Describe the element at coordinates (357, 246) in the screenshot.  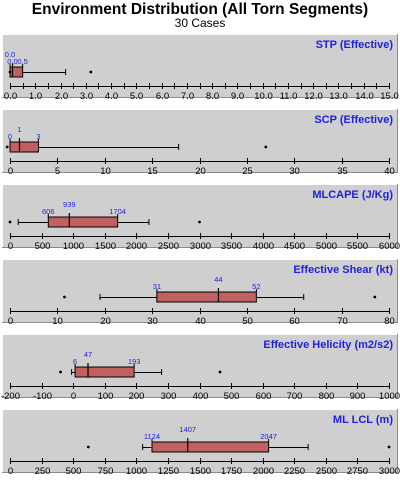
I see `x-tick-label: 5500` at that location.